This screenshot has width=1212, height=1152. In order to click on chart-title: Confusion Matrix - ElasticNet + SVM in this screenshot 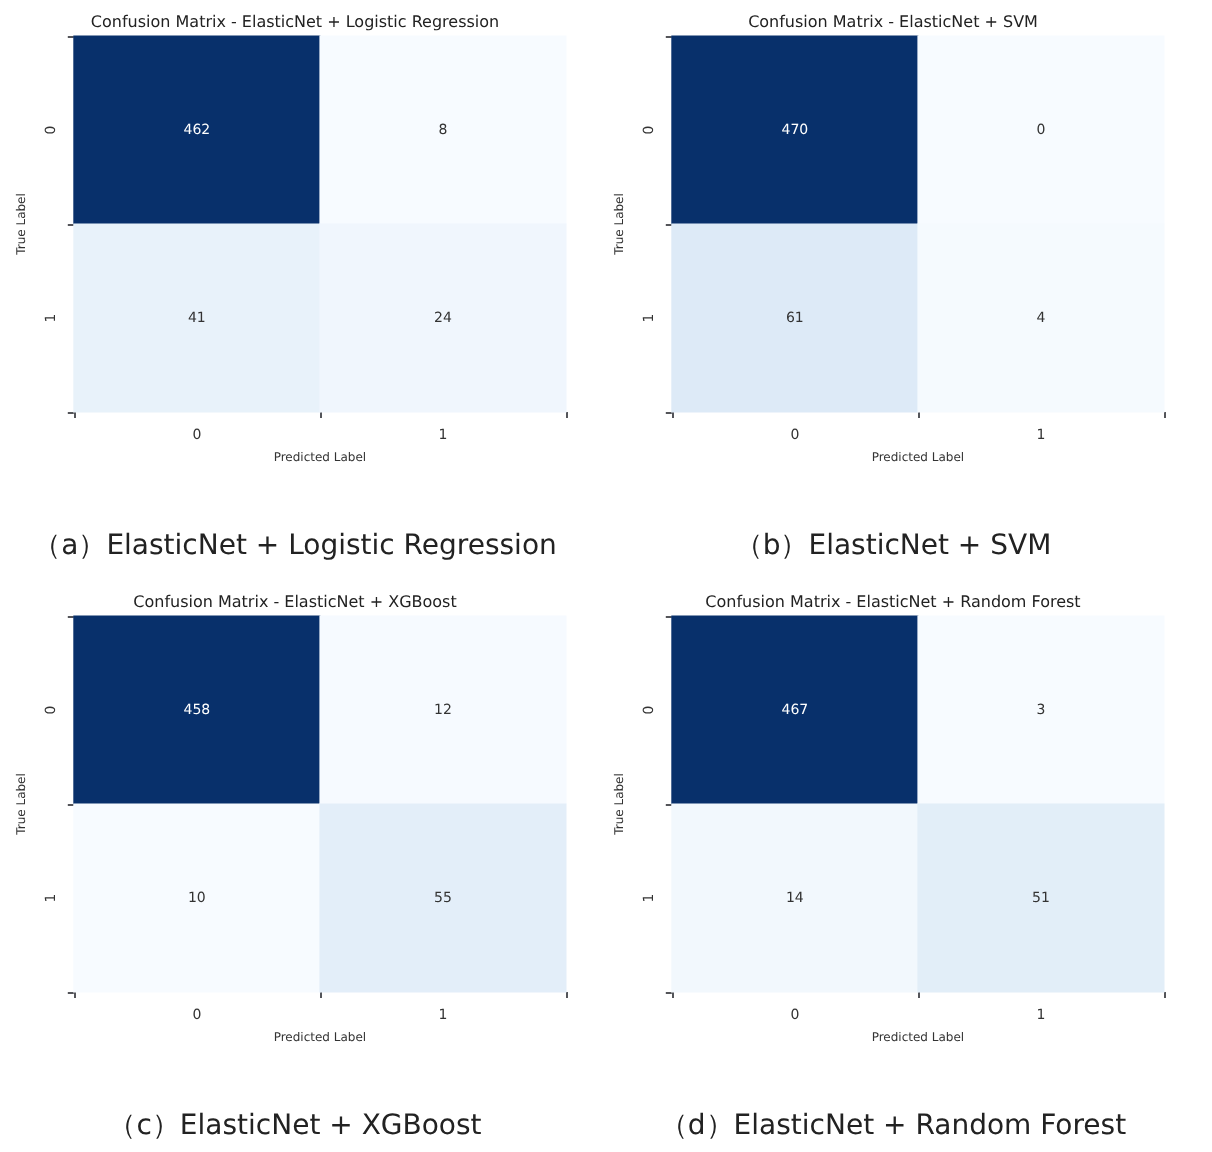, I will do `click(893, 22)`.